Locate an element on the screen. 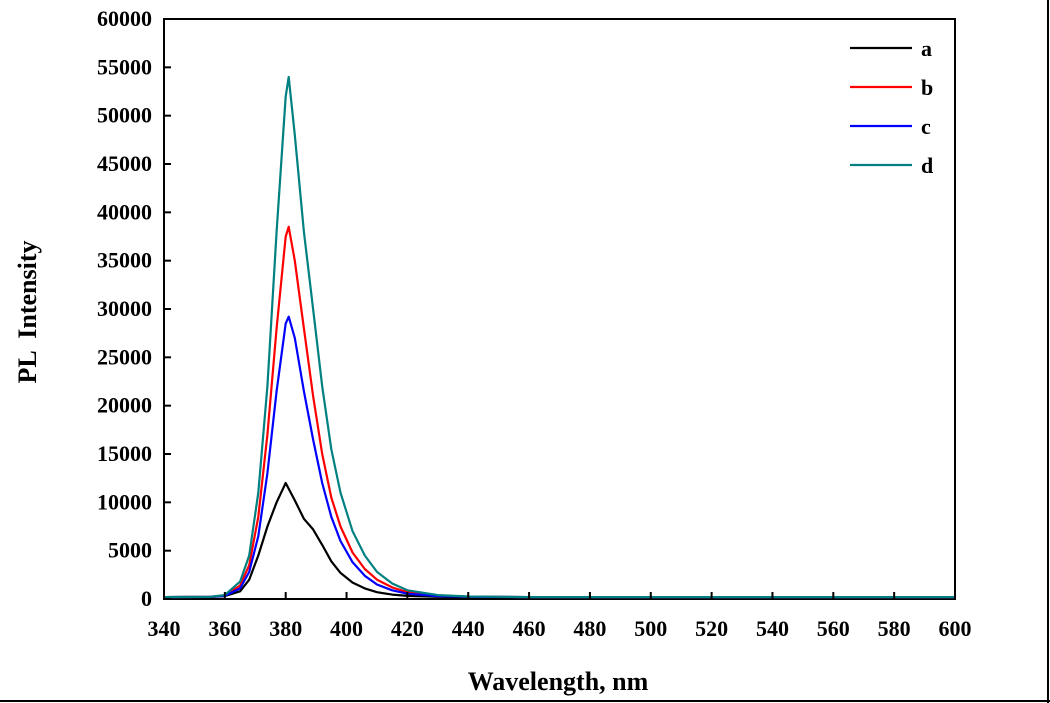 This screenshot has width=1050, height=703. y-tick-label: 40000 is located at coordinates (124, 211).